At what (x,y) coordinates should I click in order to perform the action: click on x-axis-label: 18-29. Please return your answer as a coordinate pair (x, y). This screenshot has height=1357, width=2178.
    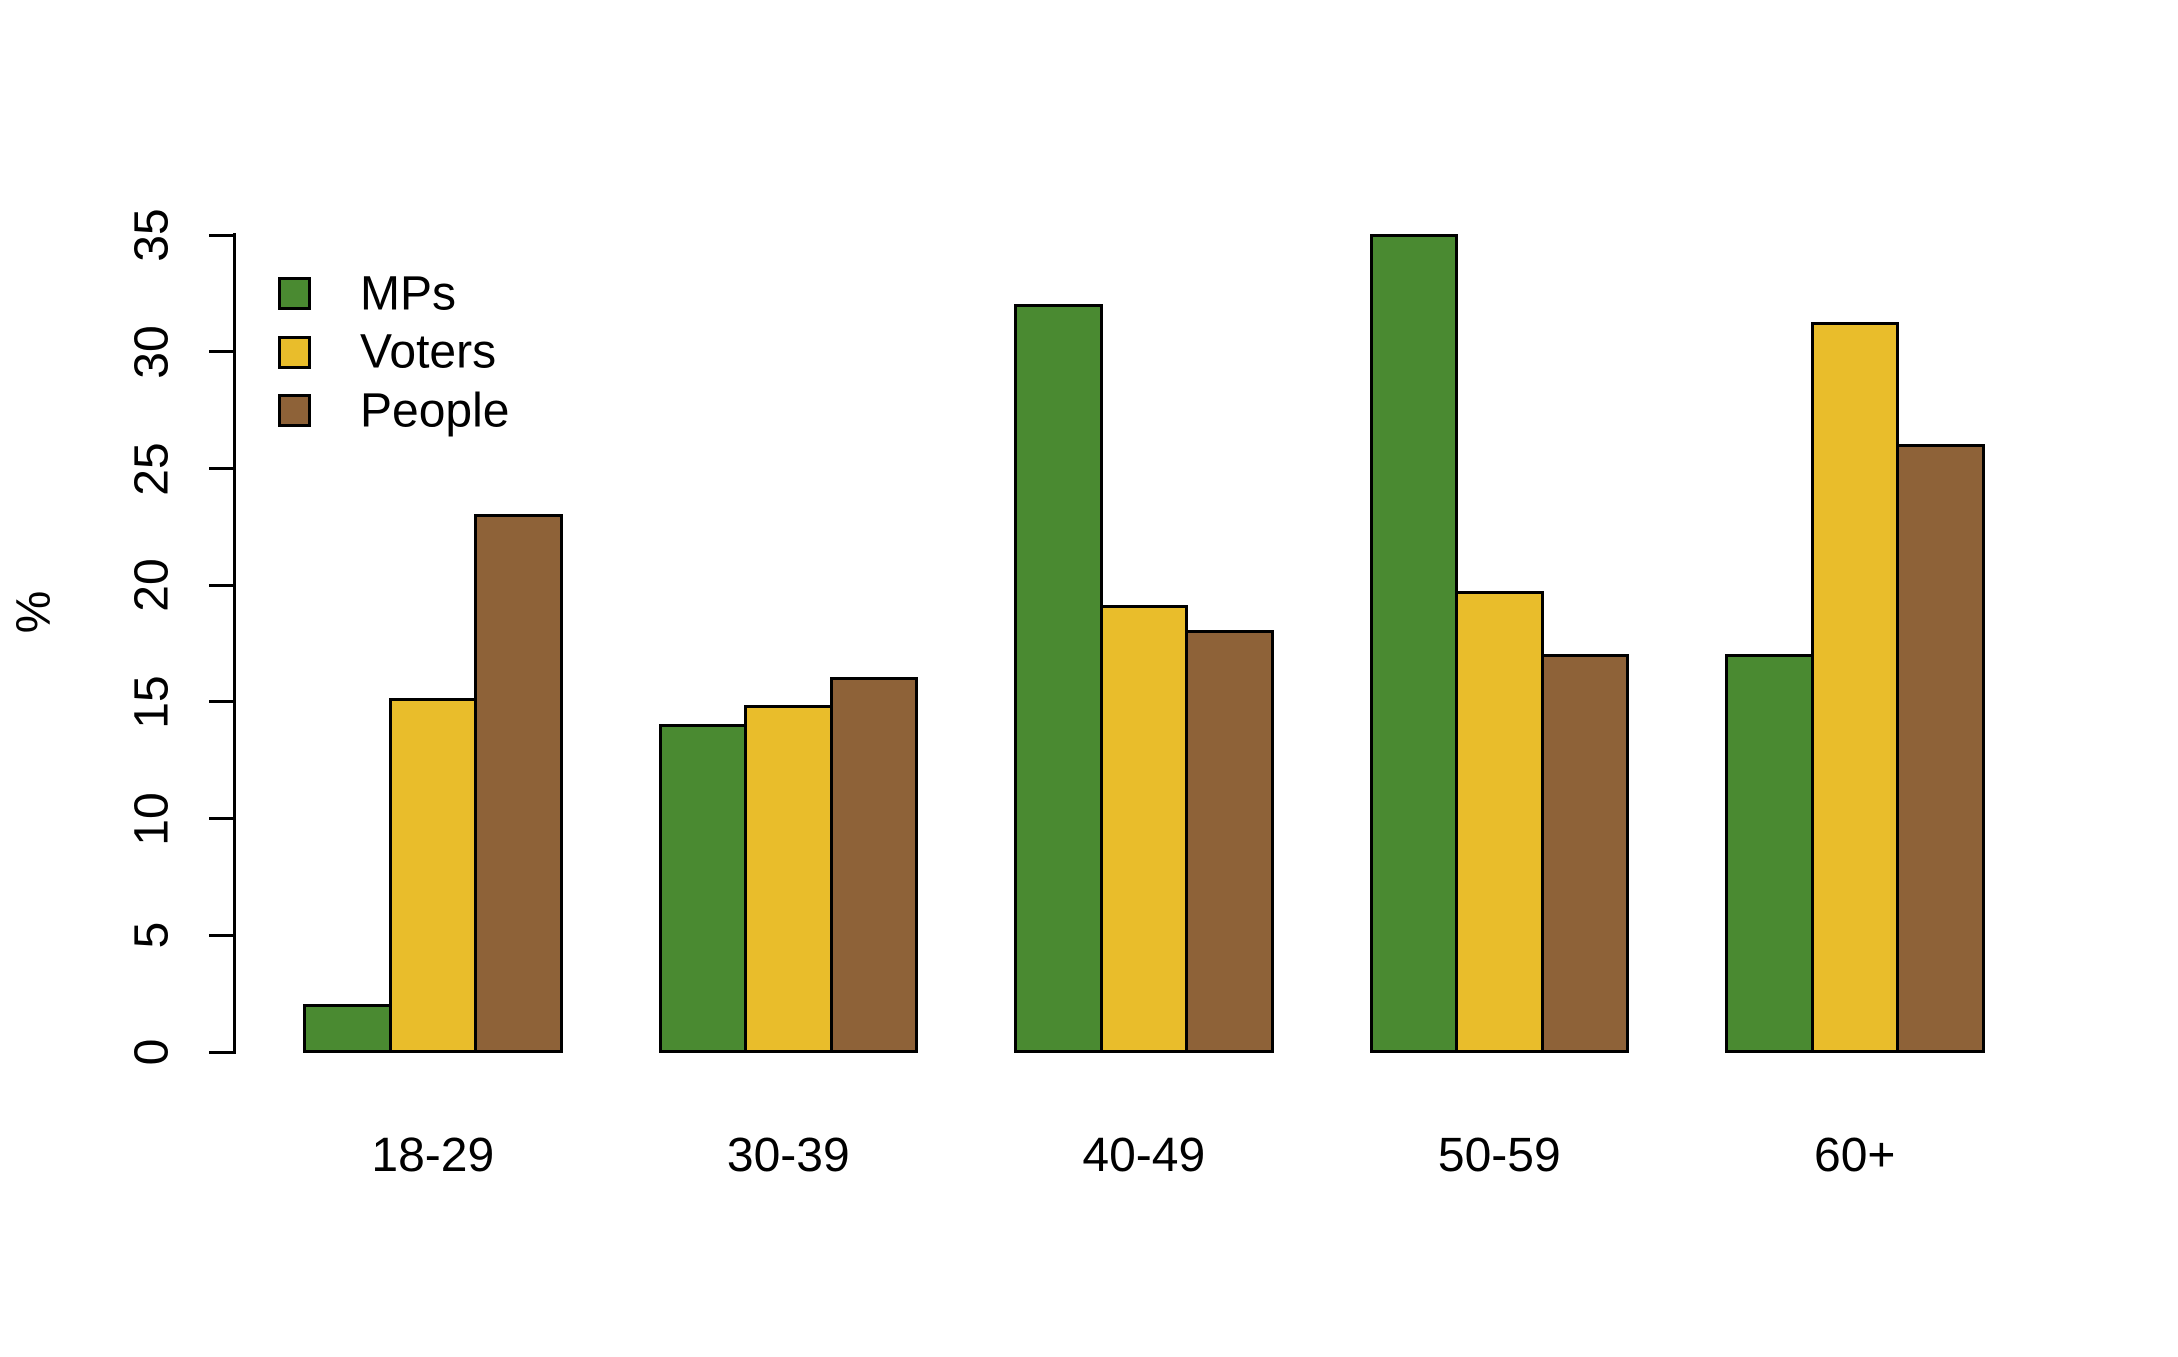
    Looking at the image, I should click on (433, 1155).